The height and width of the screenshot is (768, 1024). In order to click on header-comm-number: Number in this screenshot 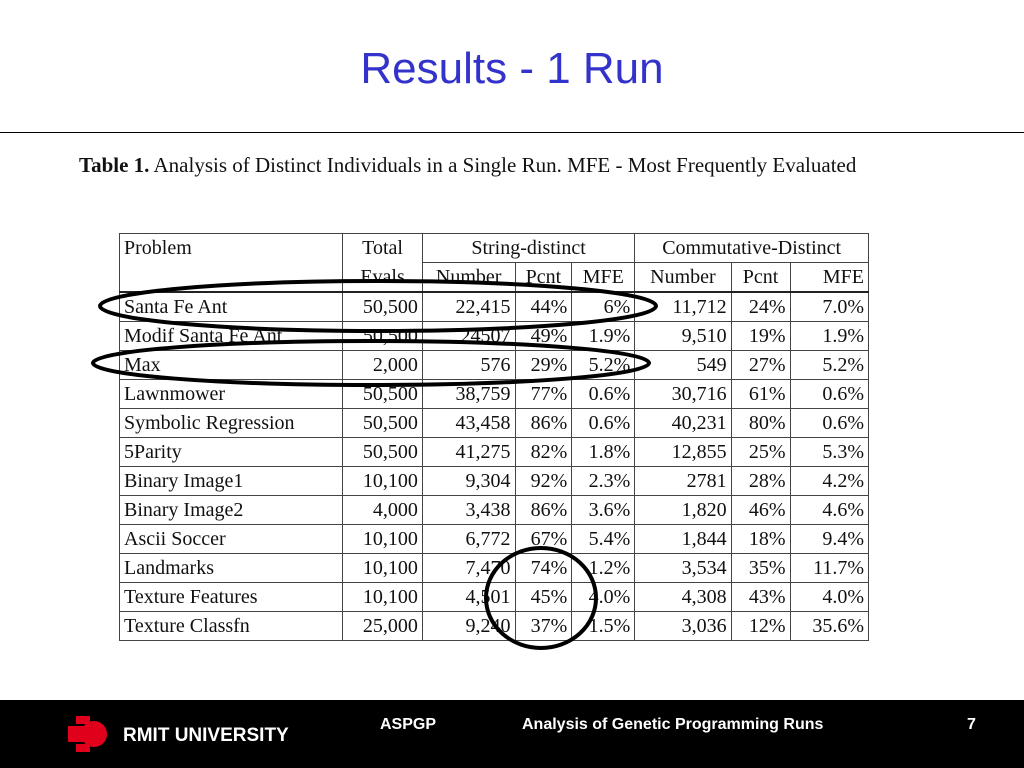, I will do `click(683, 277)`.